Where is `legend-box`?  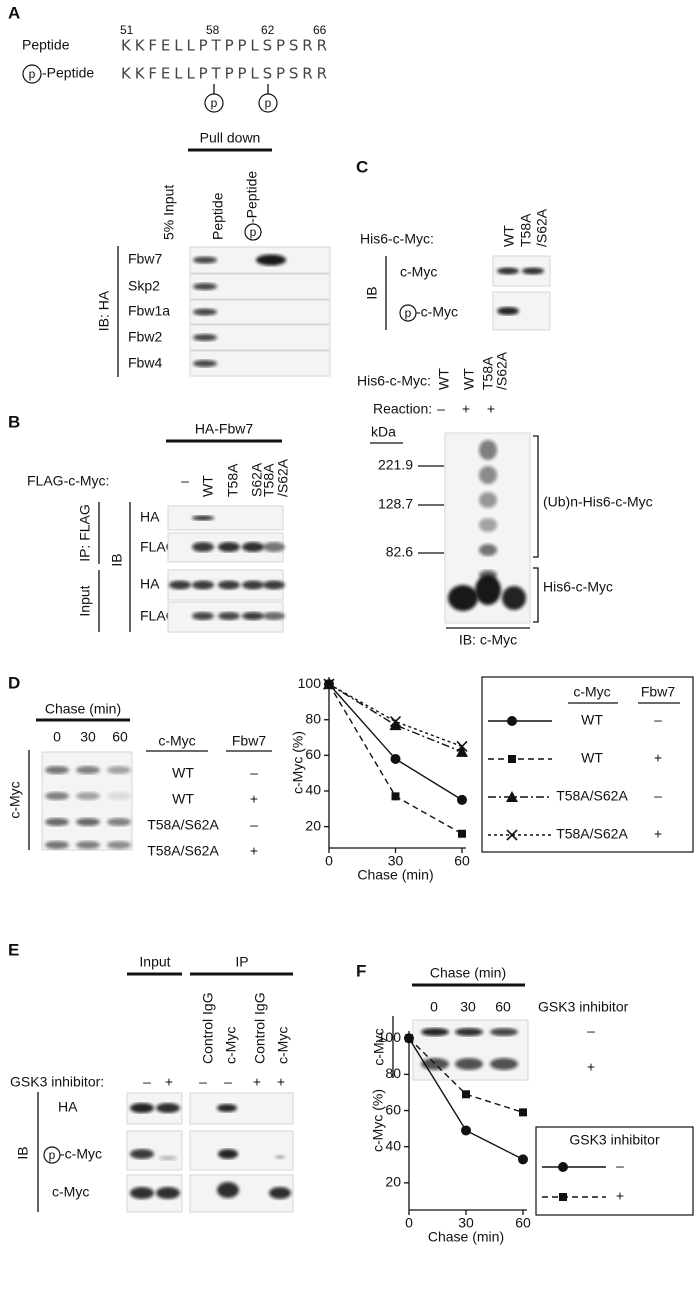 legend-box is located at coordinates (587, 764).